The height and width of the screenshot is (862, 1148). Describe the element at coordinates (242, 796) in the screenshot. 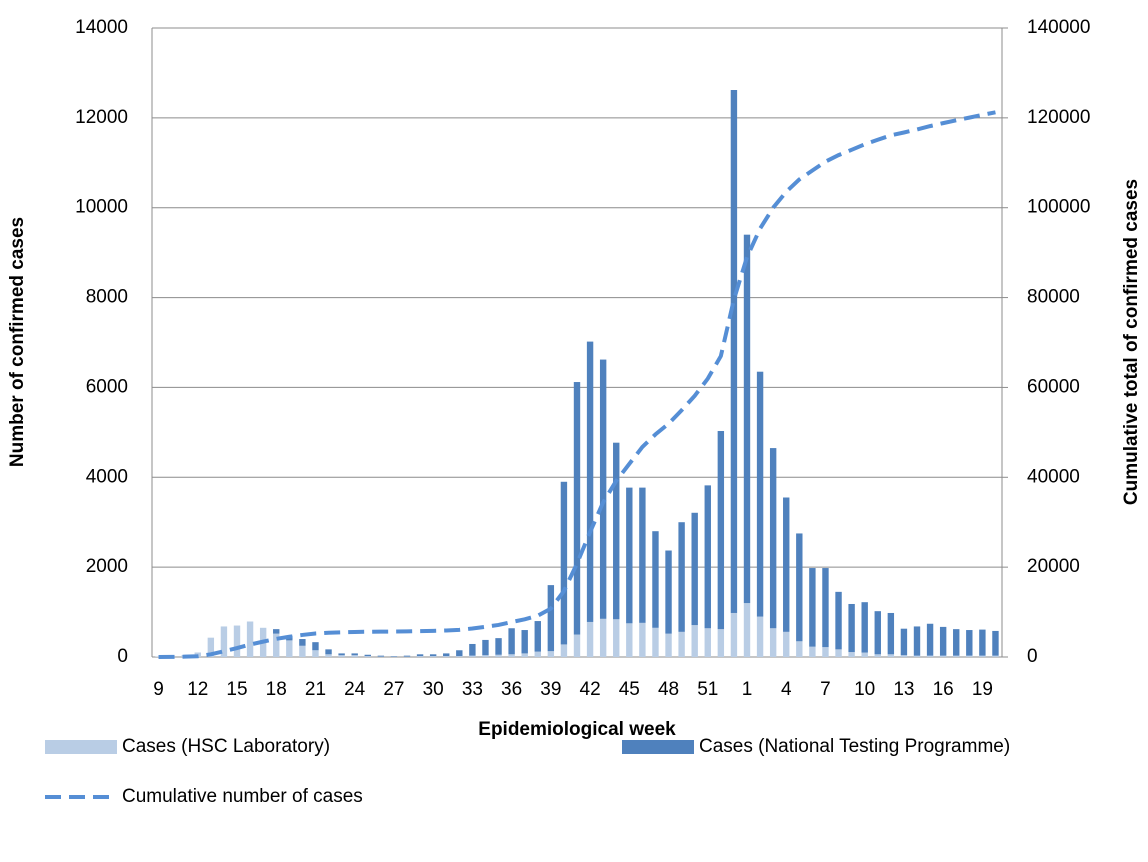

I see `legend-label: Cumulative number of cases` at that location.